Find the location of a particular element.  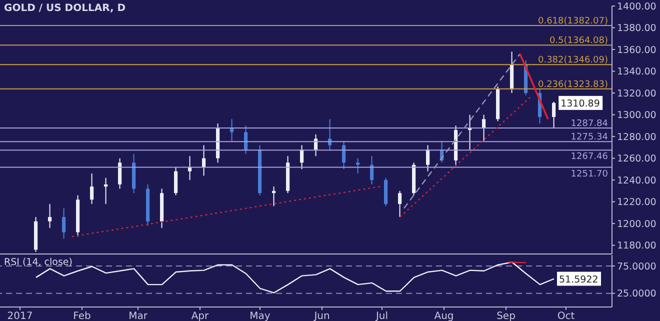

x-tick-label: 2017 is located at coordinates (20, 316).